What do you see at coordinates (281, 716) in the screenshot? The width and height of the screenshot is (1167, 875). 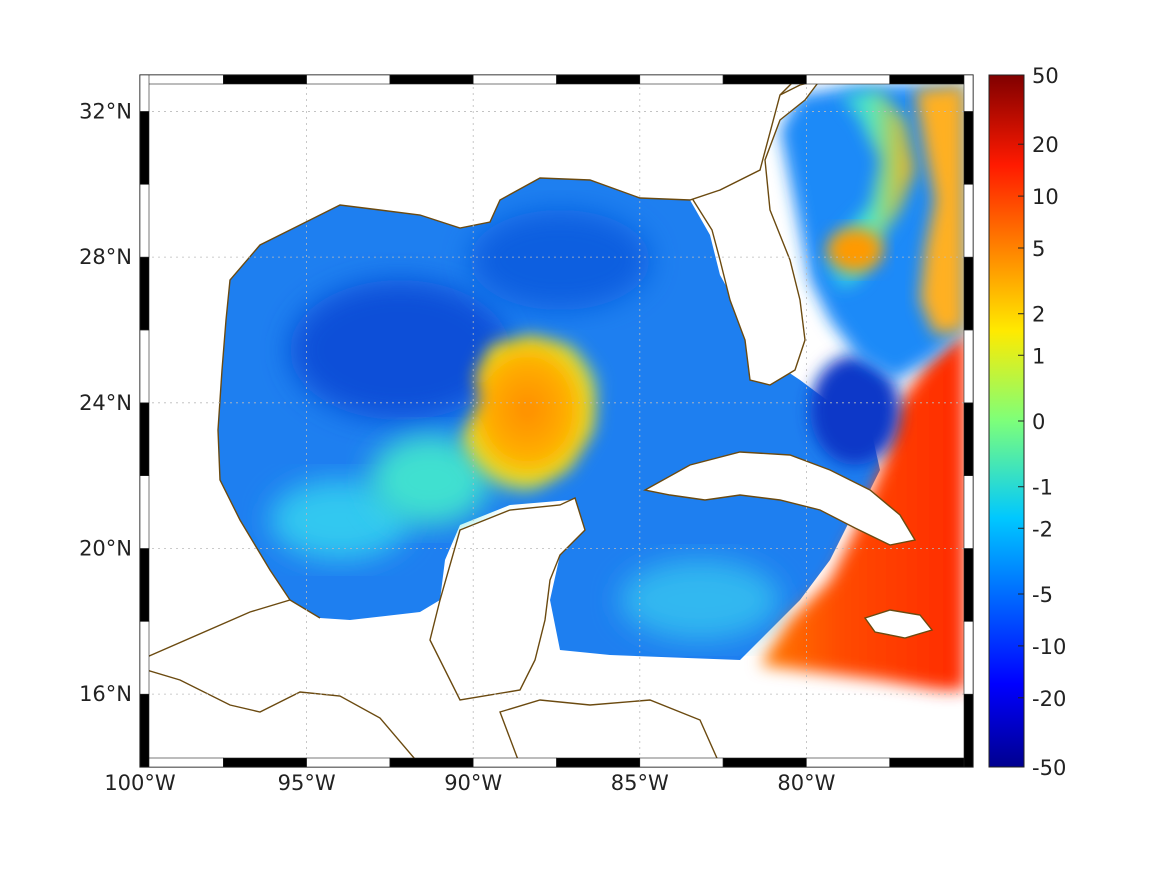 I see `central-america` at bounding box center [281, 716].